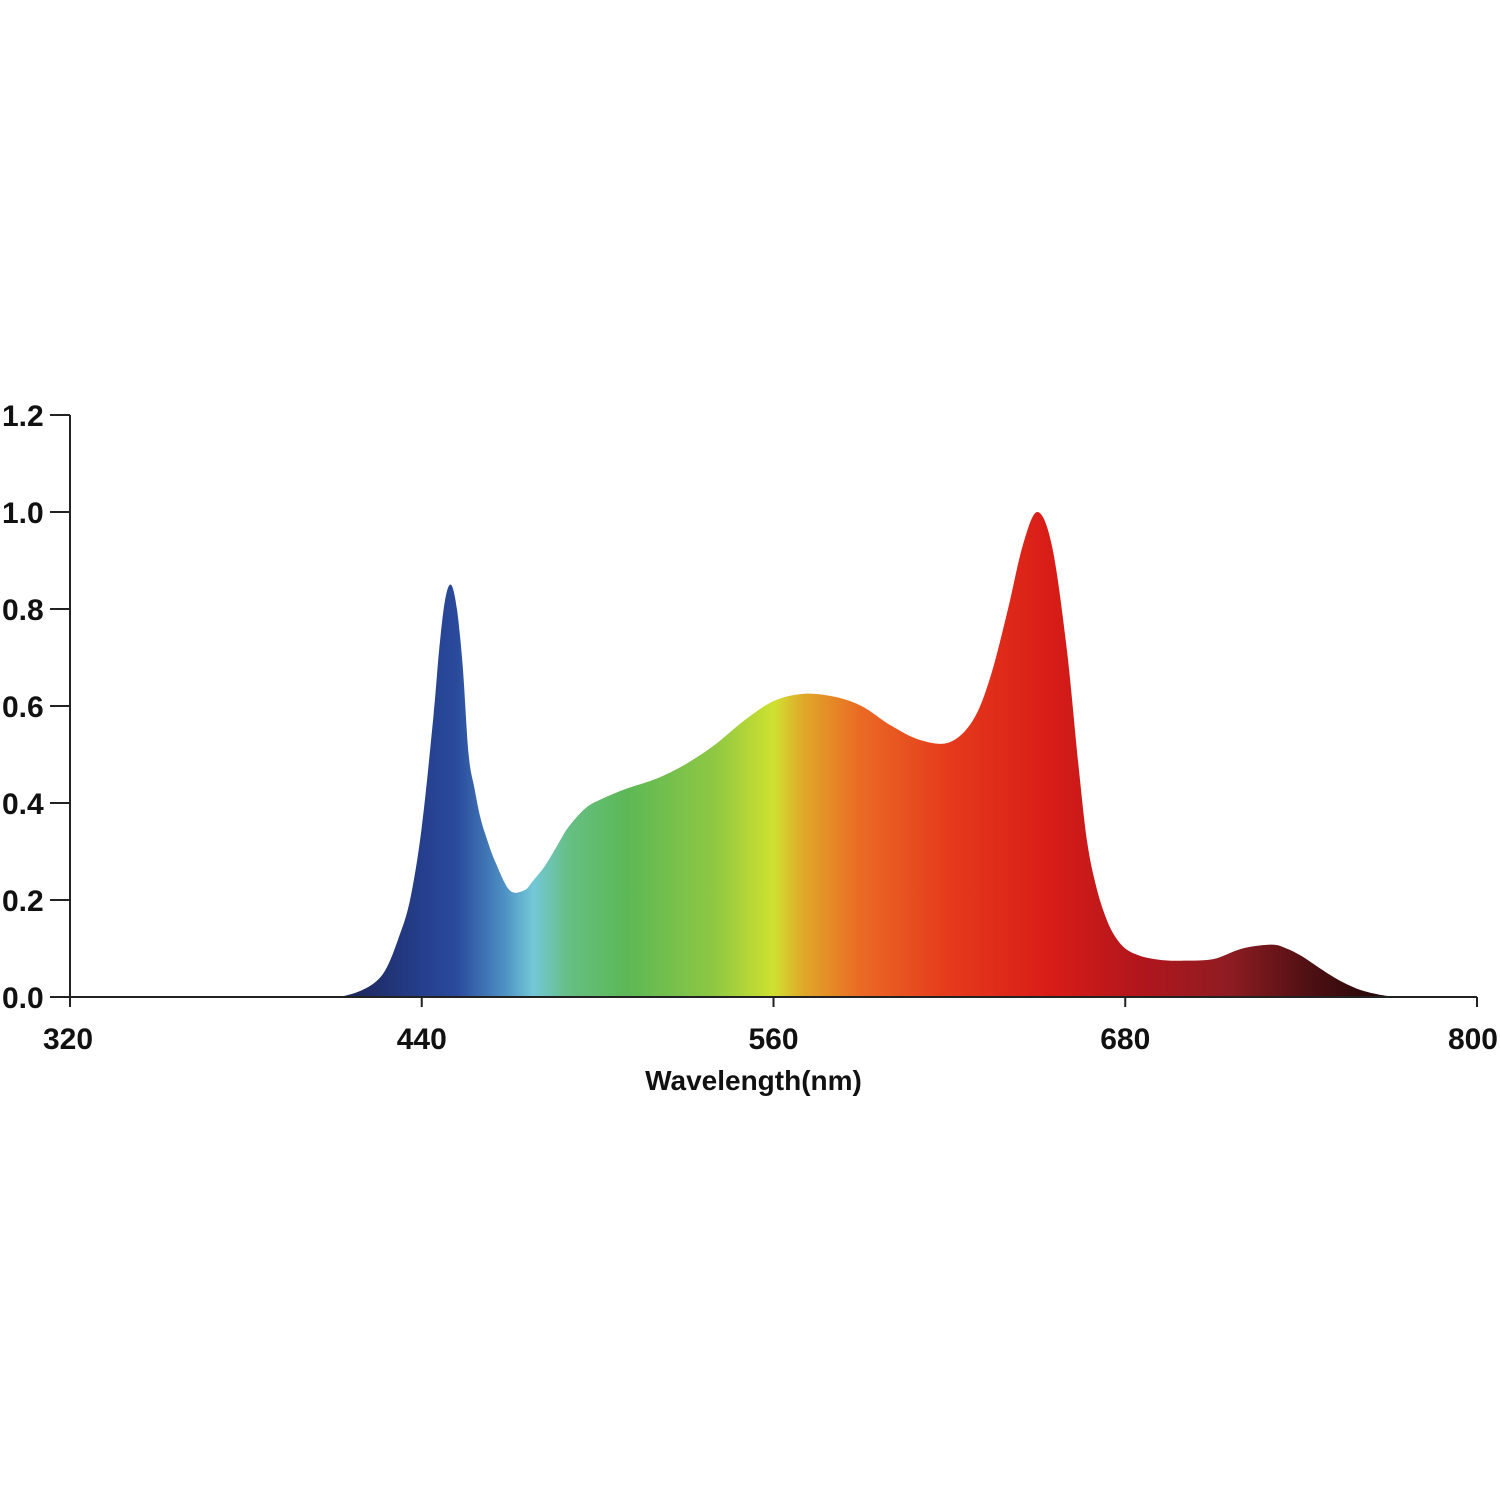 The image size is (1500, 1500). Describe the element at coordinates (23, 901) in the screenshot. I see `y-tick-label: 0.2` at that location.